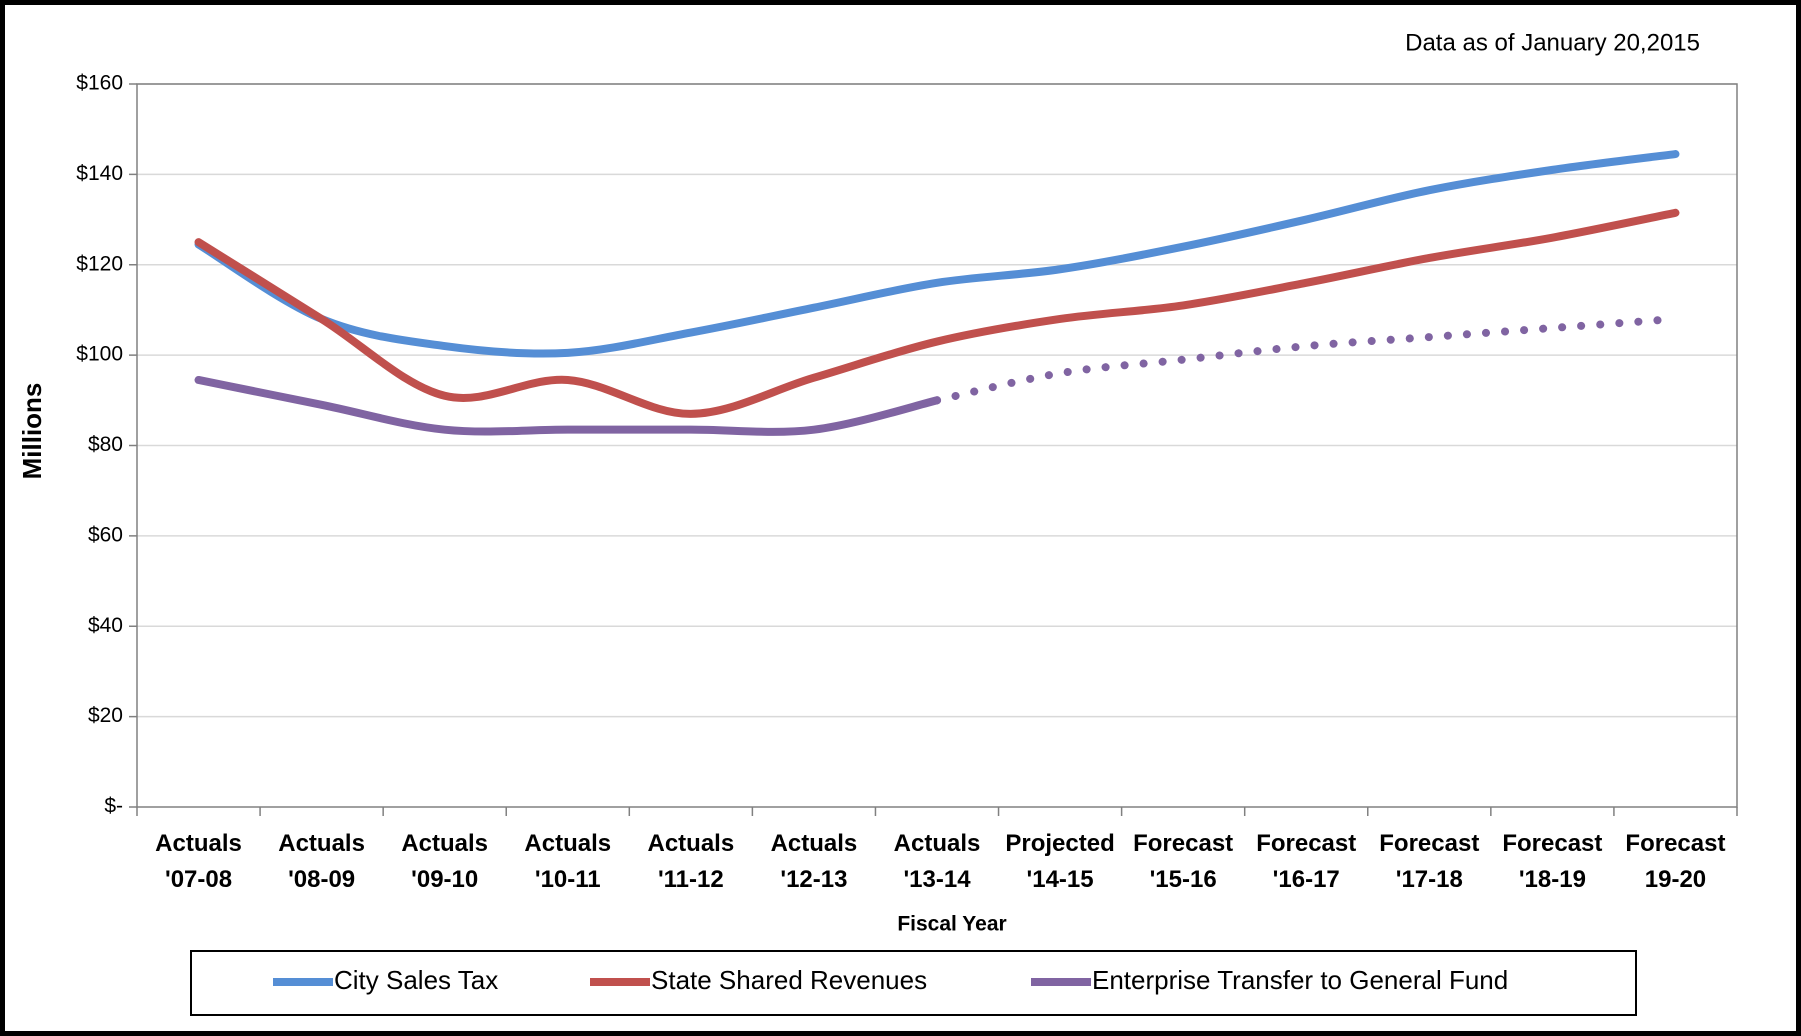  What do you see at coordinates (198, 861) in the screenshot?
I see `x-tick-label: Actuals '07-08` at bounding box center [198, 861].